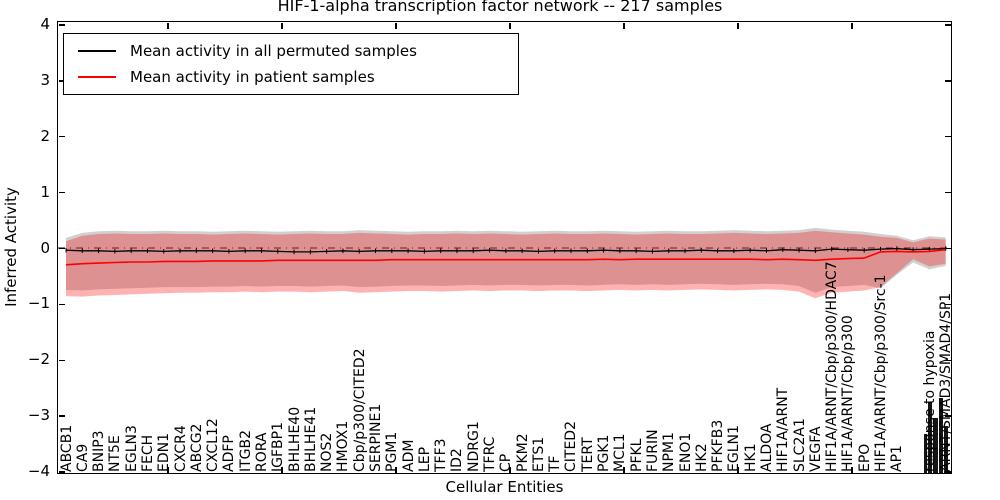  Describe the element at coordinates (359, 410) in the screenshot. I see `x-tick-label: Cbp/p300/CITED2` at that location.